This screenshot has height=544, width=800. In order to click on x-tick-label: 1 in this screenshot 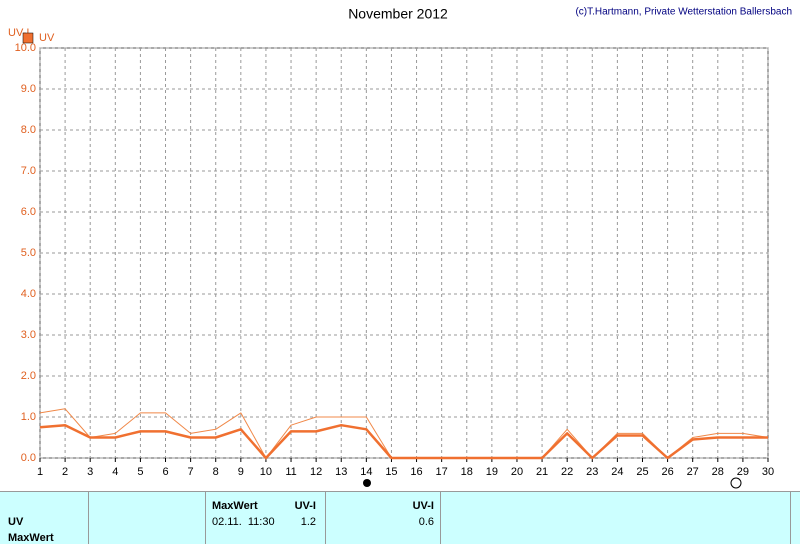, I will do `click(40, 472)`.